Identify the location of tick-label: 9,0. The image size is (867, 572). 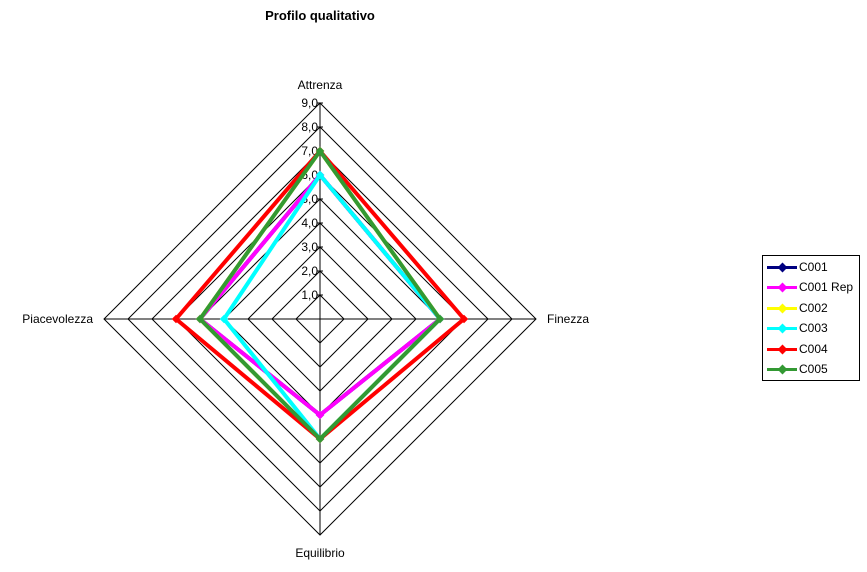
(309, 103).